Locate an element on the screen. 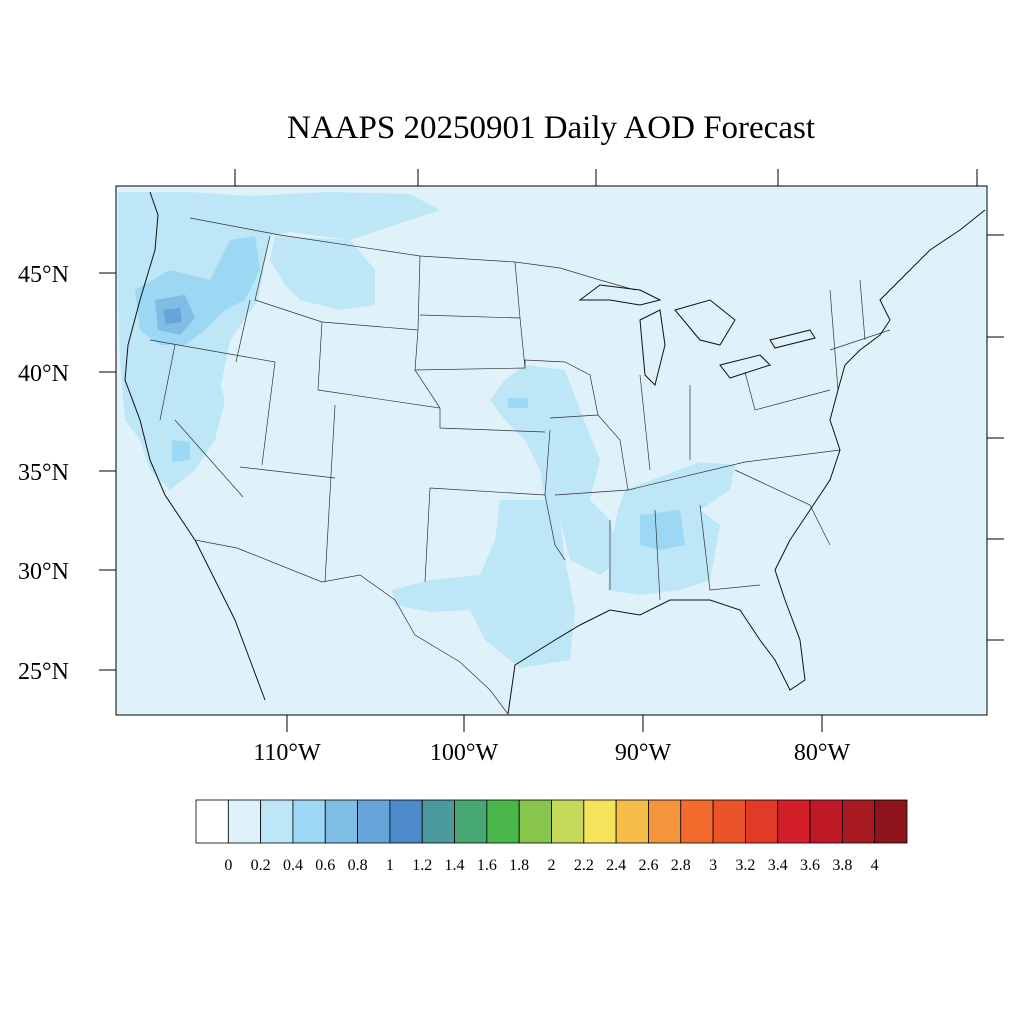  lon-labels: 110°W 100°W 90°W 80°W is located at coordinates (551, 753).